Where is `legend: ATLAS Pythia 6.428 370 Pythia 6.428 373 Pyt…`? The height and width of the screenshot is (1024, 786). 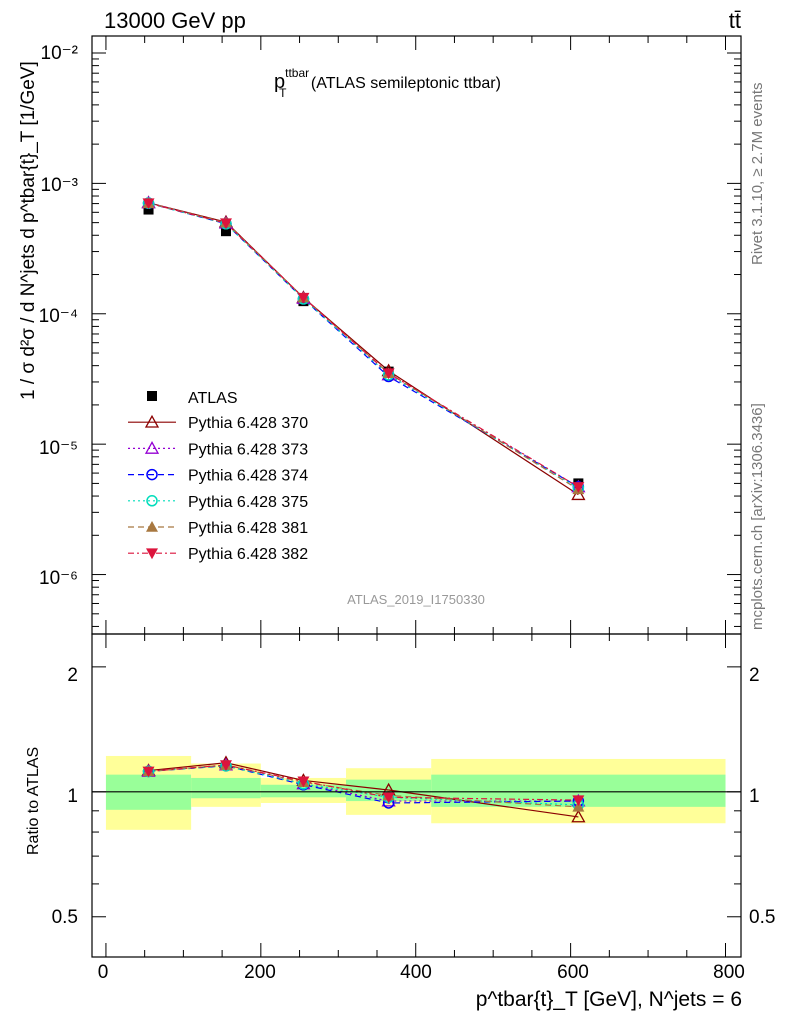 legend: ATLAS Pythia 6.428 370 Pythia 6.428 373 Pyt… is located at coordinates (218, 476).